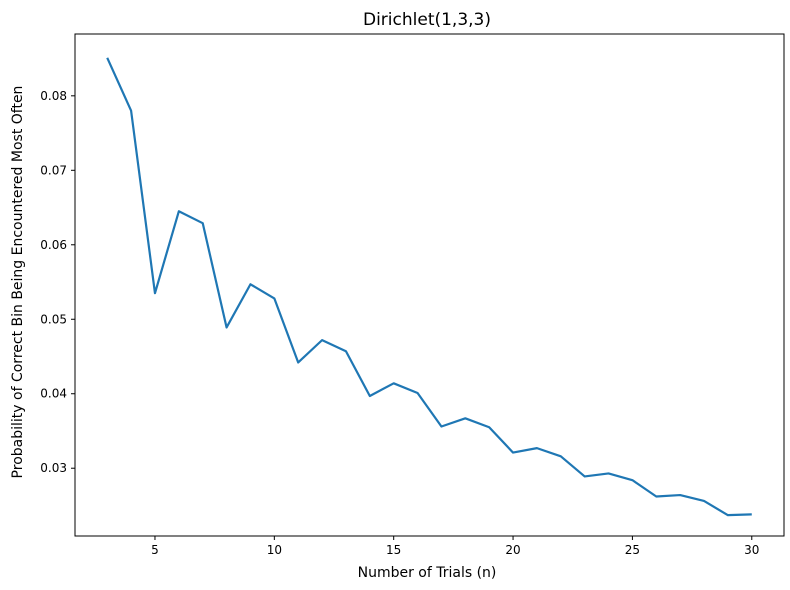 The height and width of the screenshot is (590, 790). Describe the element at coordinates (274, 550) in the screenshot. I see `x-tick-label: 10` at that location.